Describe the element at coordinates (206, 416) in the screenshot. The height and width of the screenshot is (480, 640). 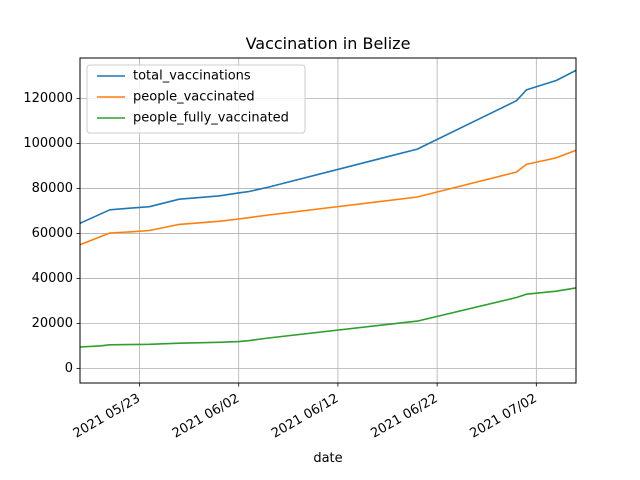
I see `x-tick-label: 2021 06/02` at that location.